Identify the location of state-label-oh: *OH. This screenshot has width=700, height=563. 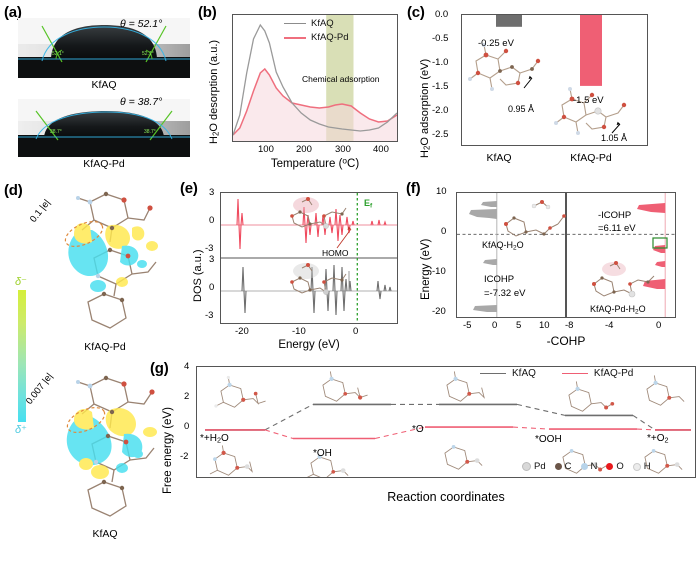
(322, 453).